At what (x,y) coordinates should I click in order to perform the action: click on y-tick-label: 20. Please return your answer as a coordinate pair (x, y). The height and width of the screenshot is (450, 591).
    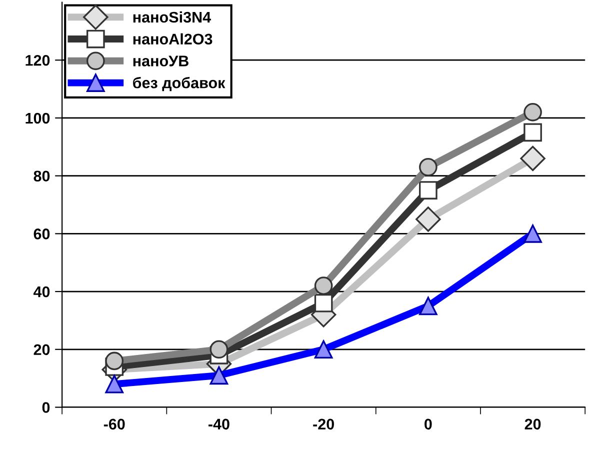
    Looking at the image, I should click on (42, 350).